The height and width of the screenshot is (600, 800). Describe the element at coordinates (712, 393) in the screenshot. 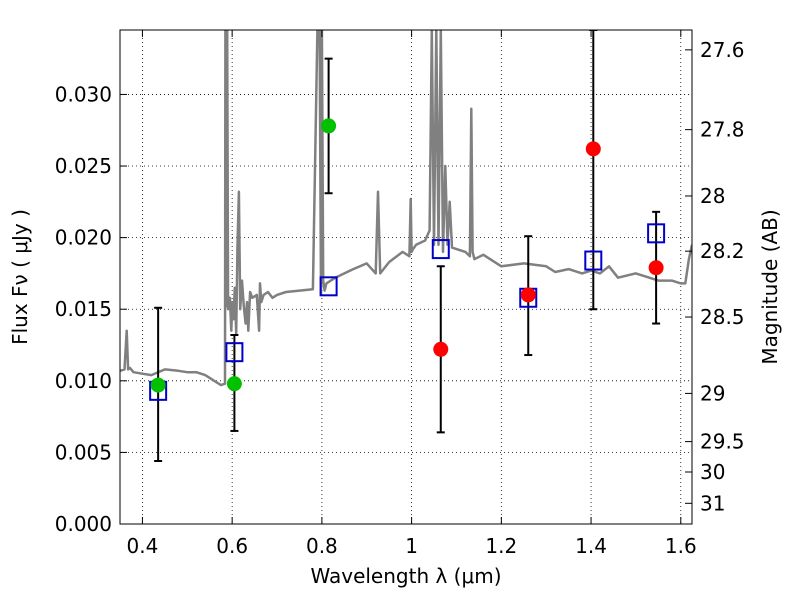

I see `y2-tick-label: 29` at that location.